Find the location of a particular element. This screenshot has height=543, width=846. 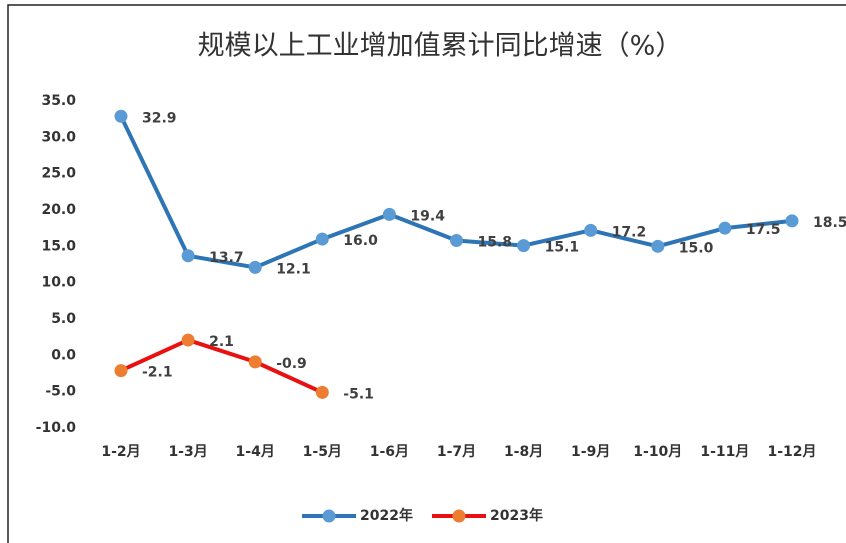

y-tick-label: 35.0 is located at coordinates (58, 101).